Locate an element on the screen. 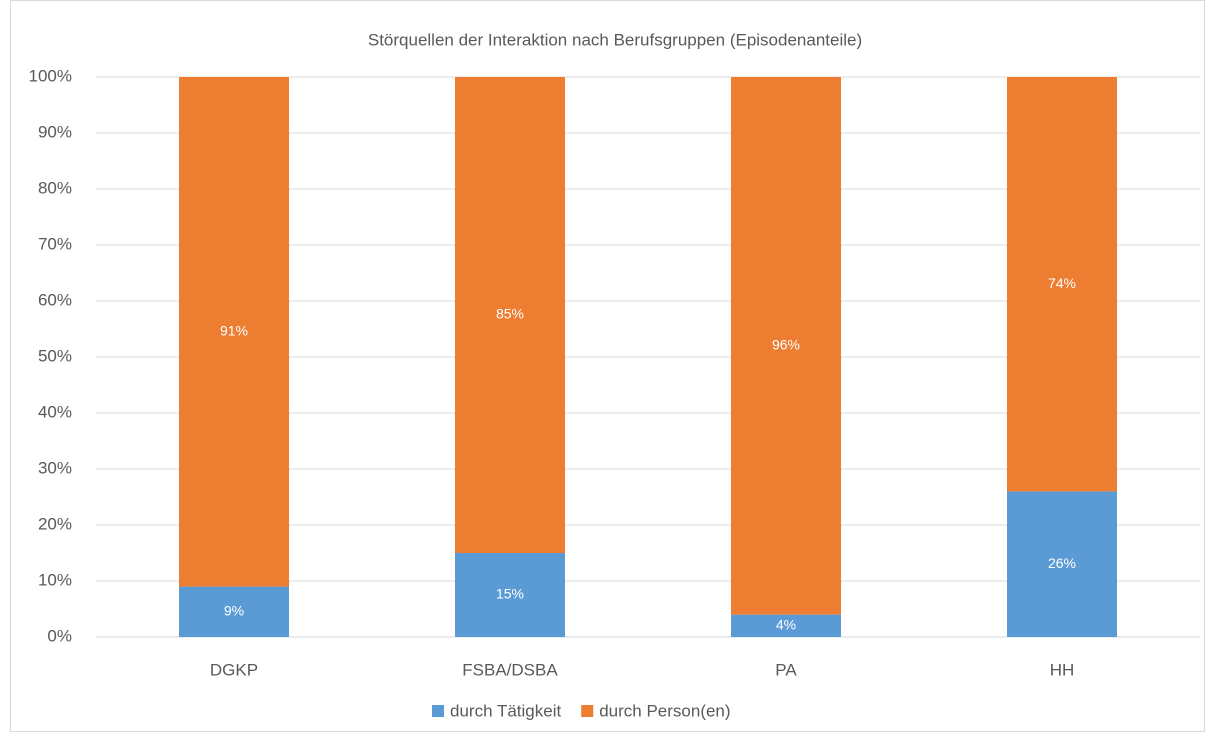  y-tick-label: 10% is located at coordinates (55, 579).